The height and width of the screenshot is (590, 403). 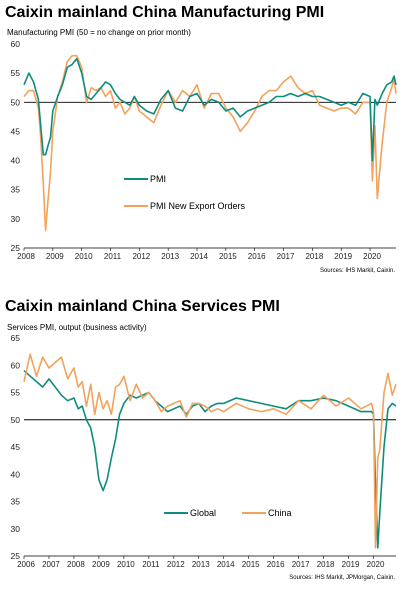 What do you see at coordinates (226, 564) in the screenshot?
I see `services-x-tick-label: 2014` at bounding box center [226, 564].